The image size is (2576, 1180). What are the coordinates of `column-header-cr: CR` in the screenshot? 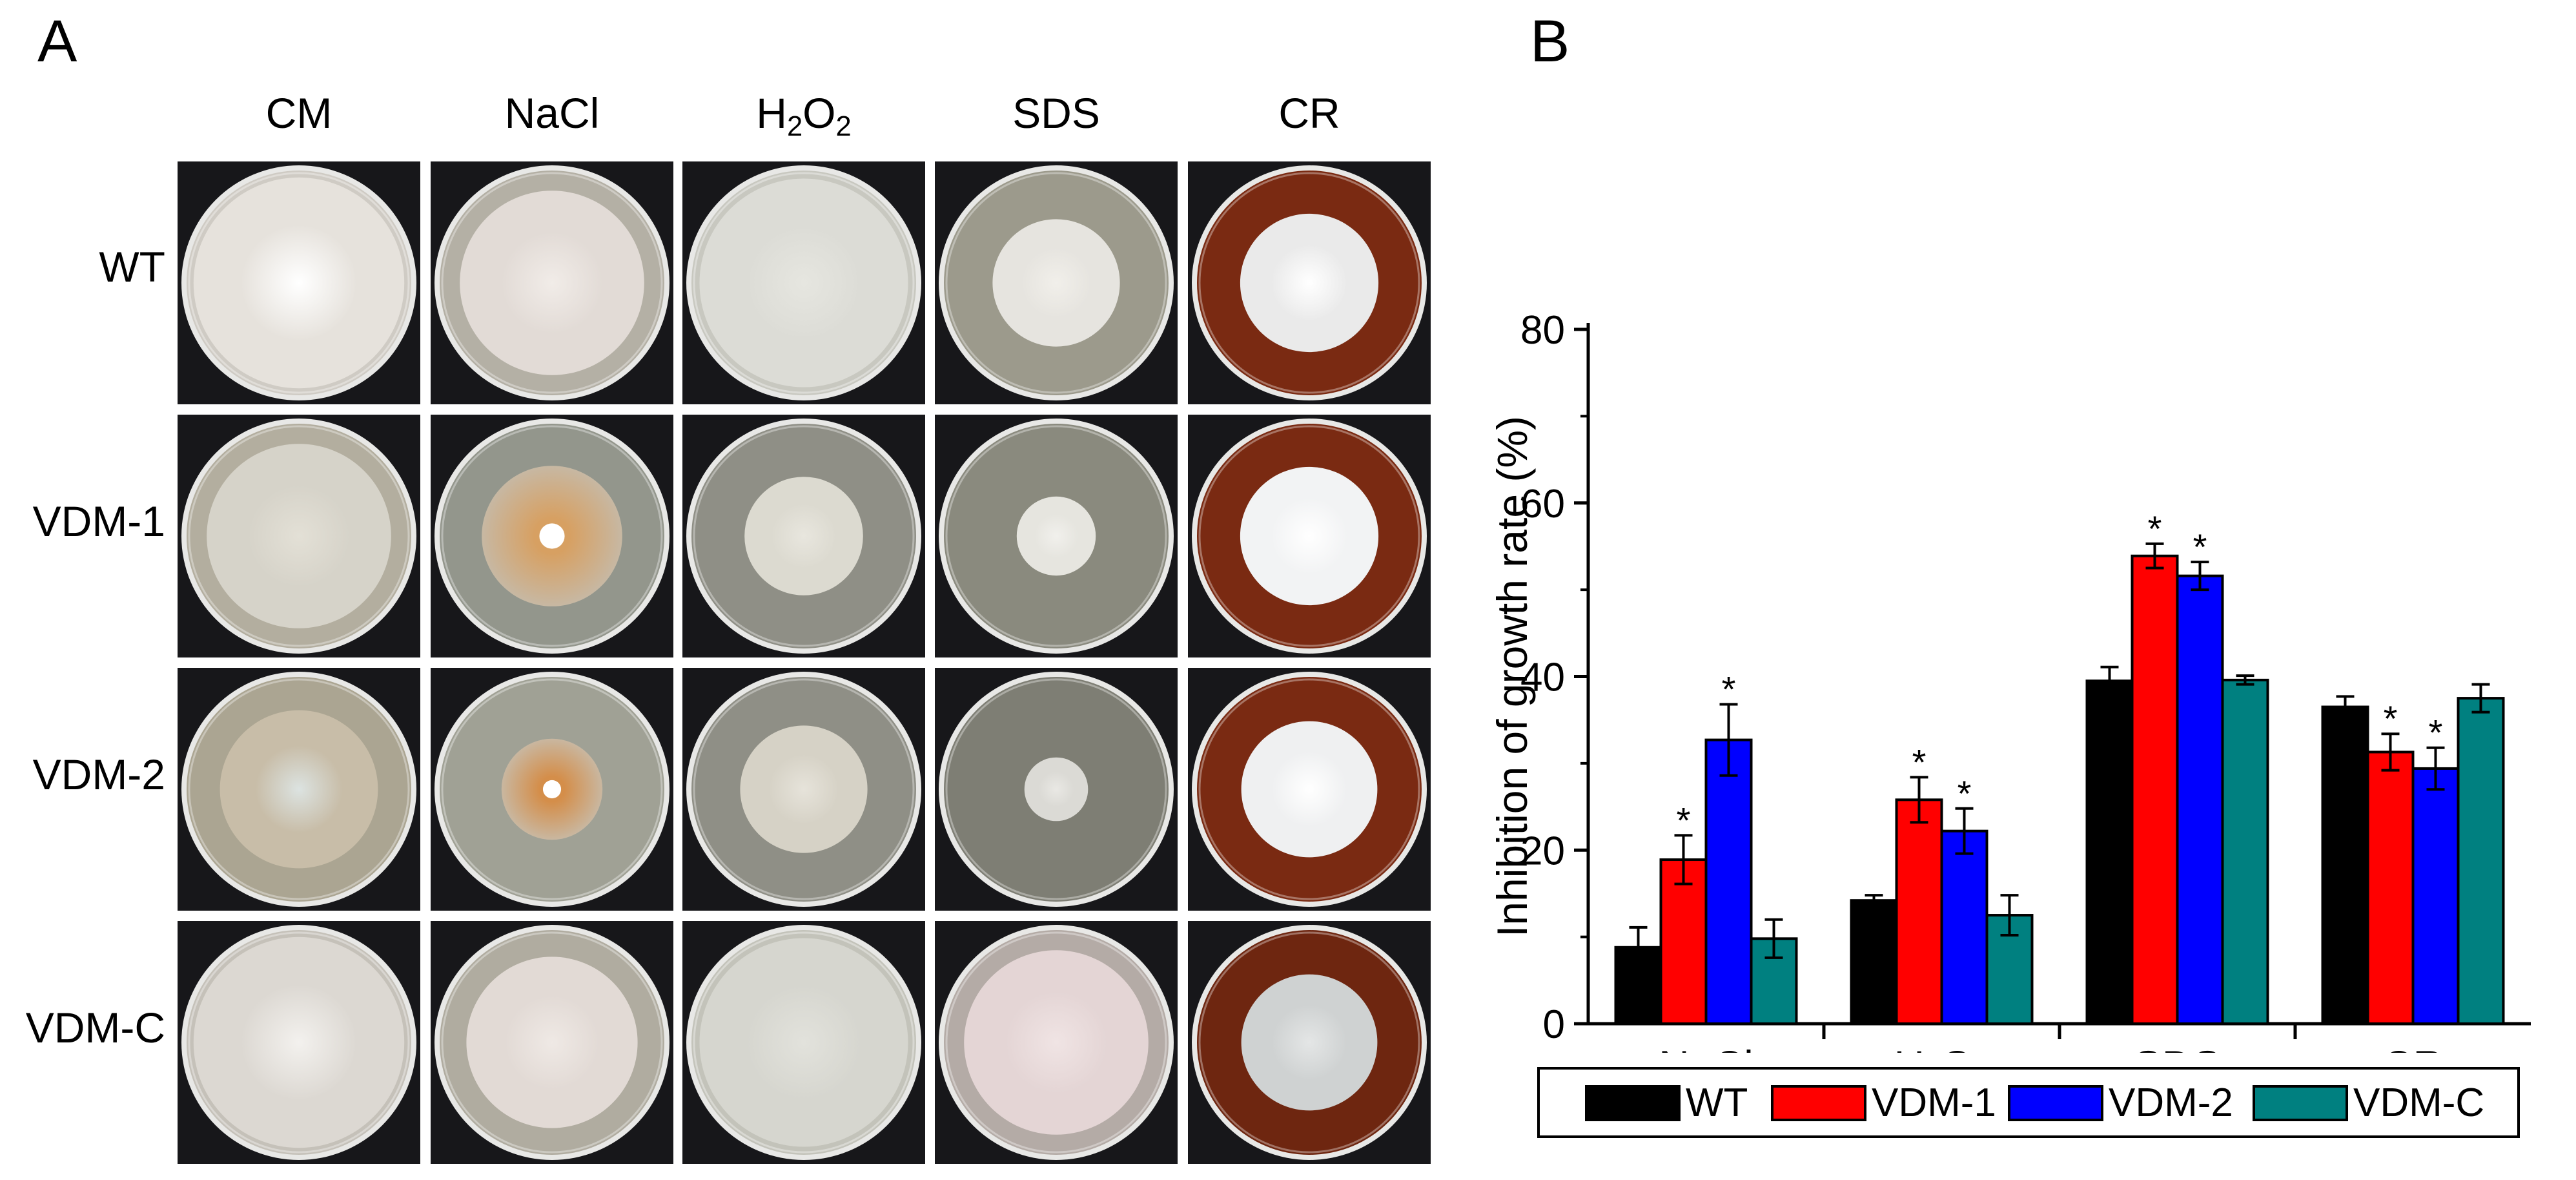 It's located at (1309, 113).